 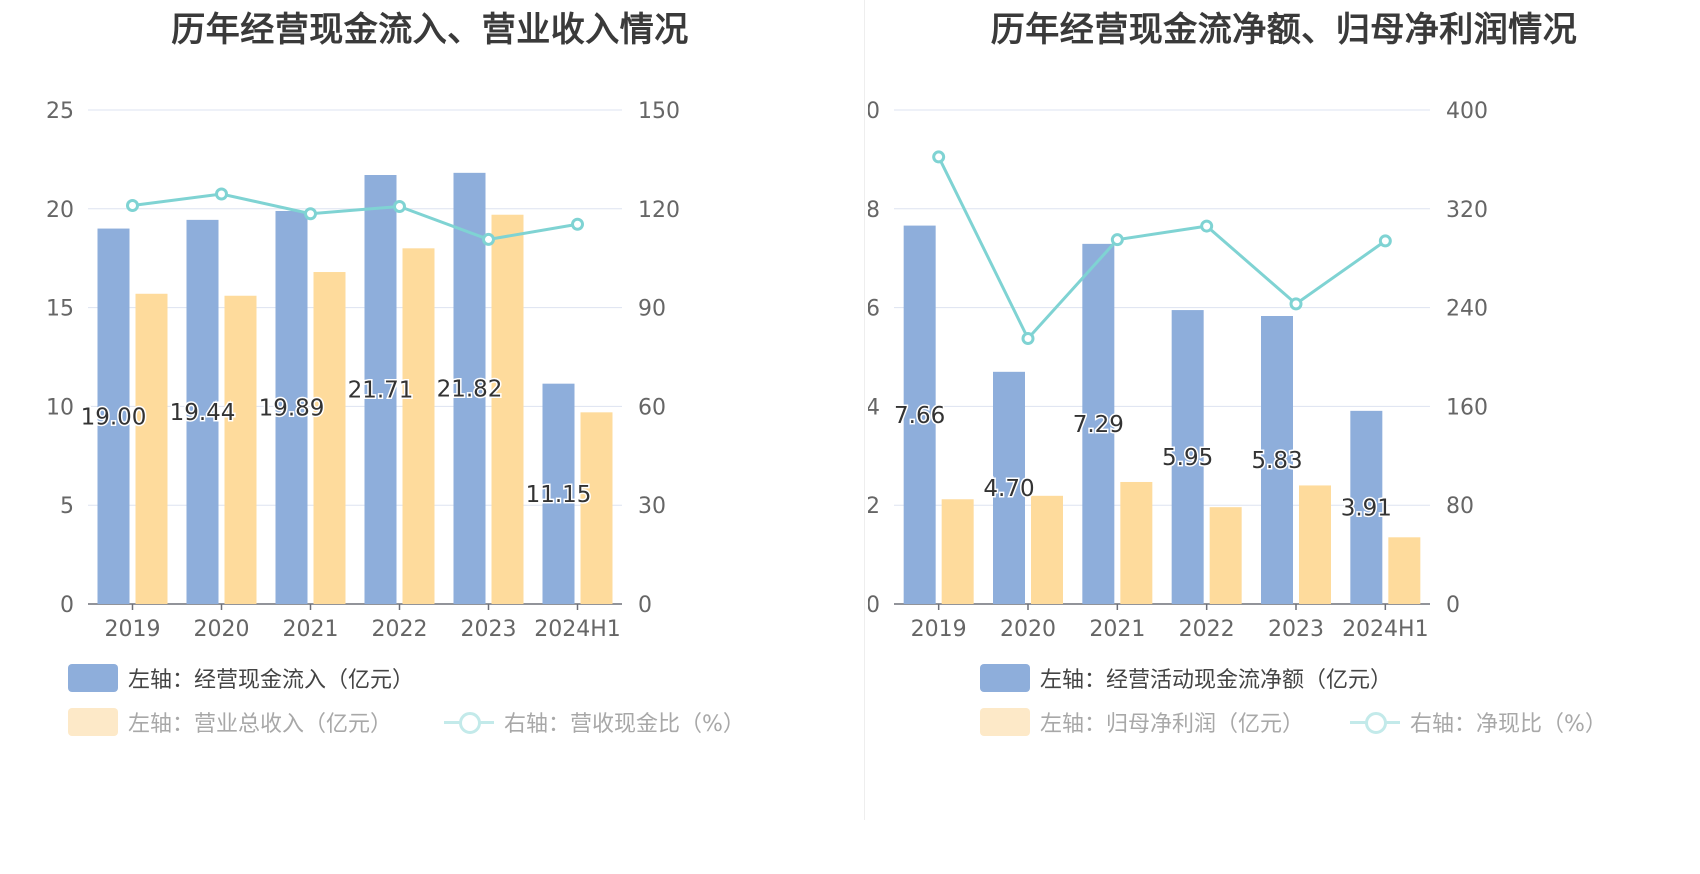 I want to click on legend-item-revenue: 左轴：营业总收入（亿元）, so click(x=230, y=722).